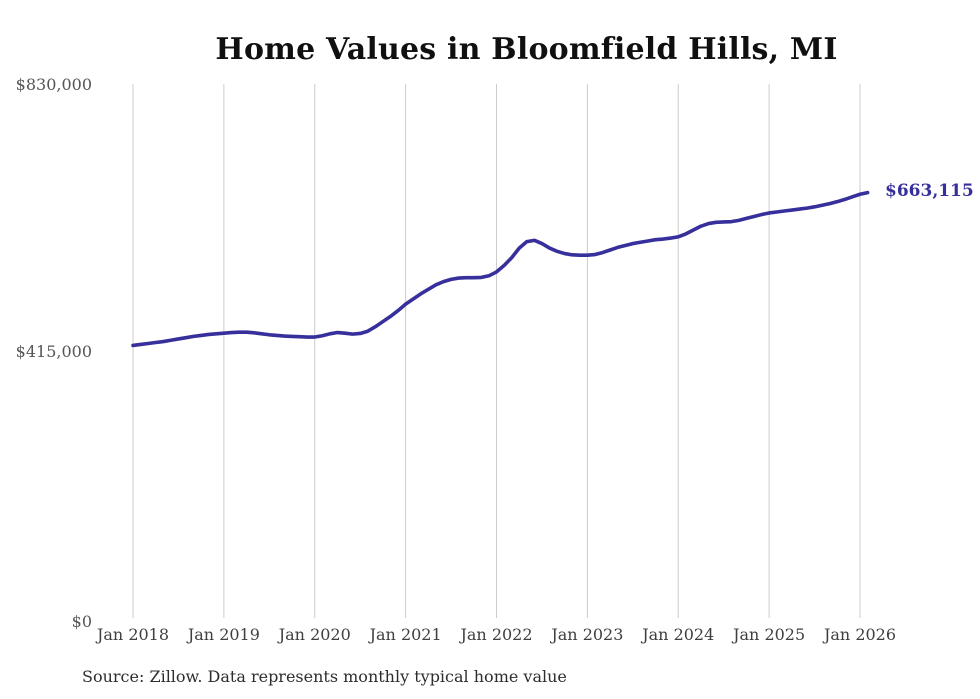 The image size is (980, 699). What do you see at coordinates (405, 634) in the screenshot?
I see `x-axis-tick-label: Jan 2021` at bounding box center [405, 634].